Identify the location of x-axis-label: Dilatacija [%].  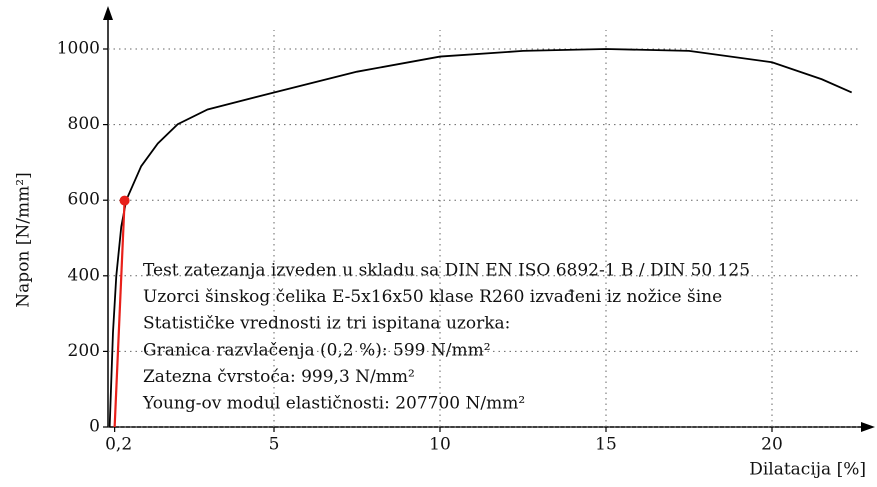
(807, 470).